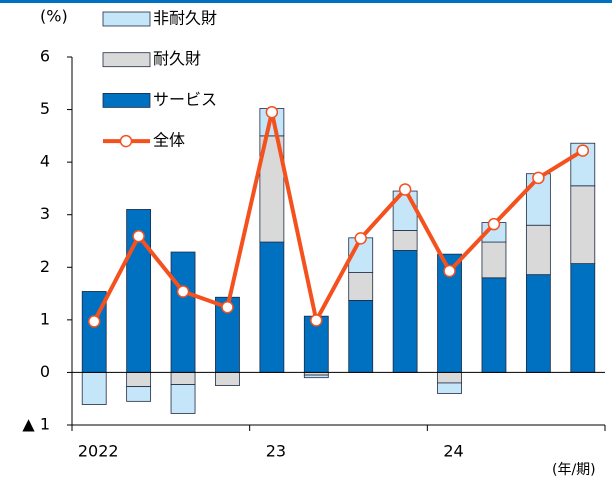 This screenshot has width=612, height=479. I want to click on y-tick-label: 5, so click(45, 108).